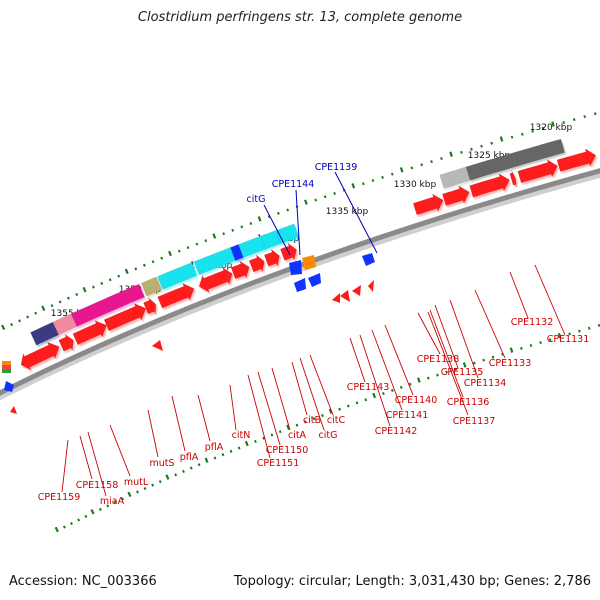 The image size is (600, 600). I want to click on gene-label: CPE1142, so click(396, 431).